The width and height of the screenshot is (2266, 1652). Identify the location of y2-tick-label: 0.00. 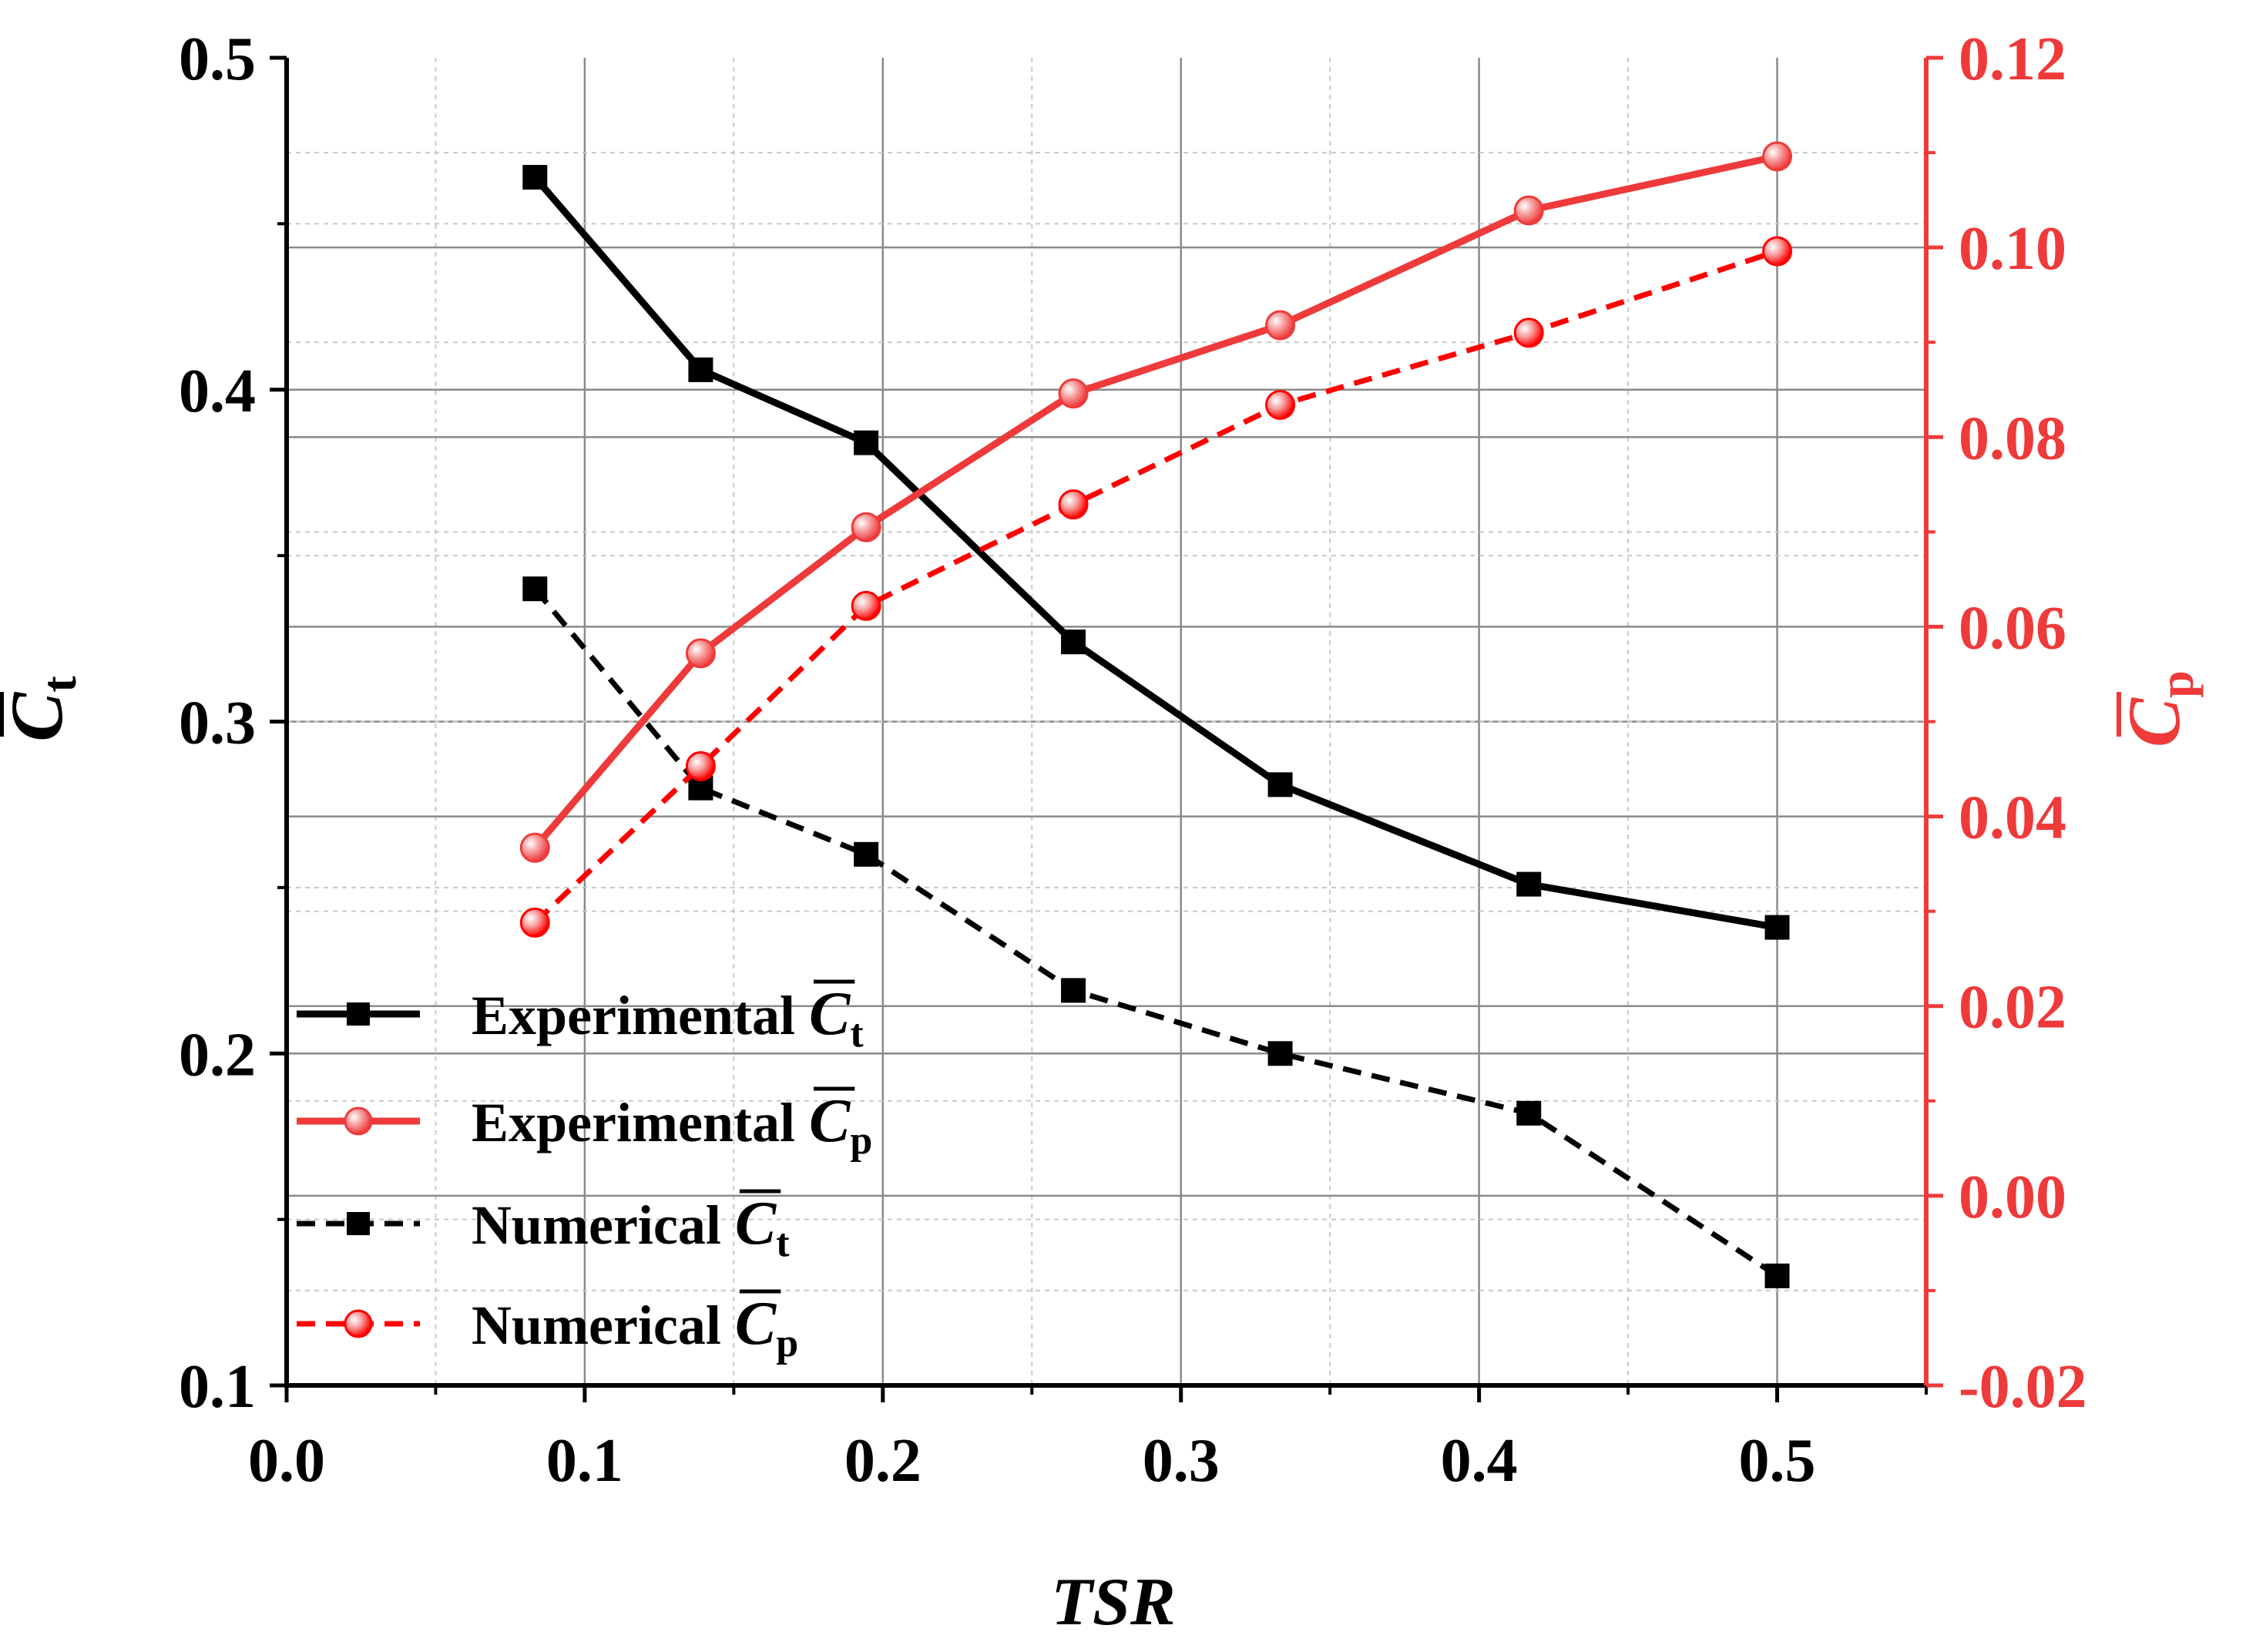
(2013, 1197).